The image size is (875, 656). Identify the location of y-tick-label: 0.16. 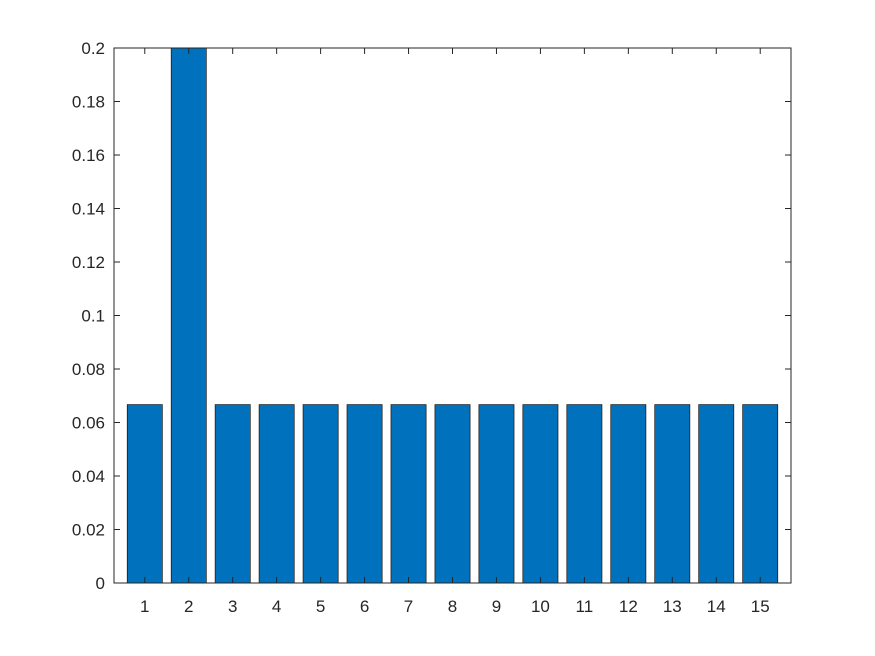
(88, 155).